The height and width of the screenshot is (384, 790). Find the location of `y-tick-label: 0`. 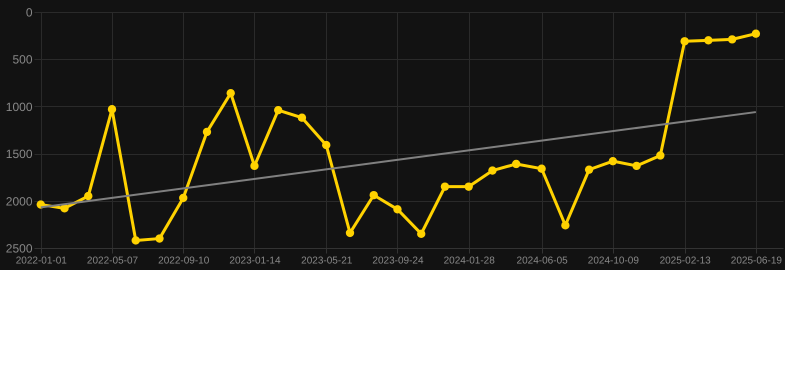

y-tick-label: 0 is located at coordinates (29, 13).